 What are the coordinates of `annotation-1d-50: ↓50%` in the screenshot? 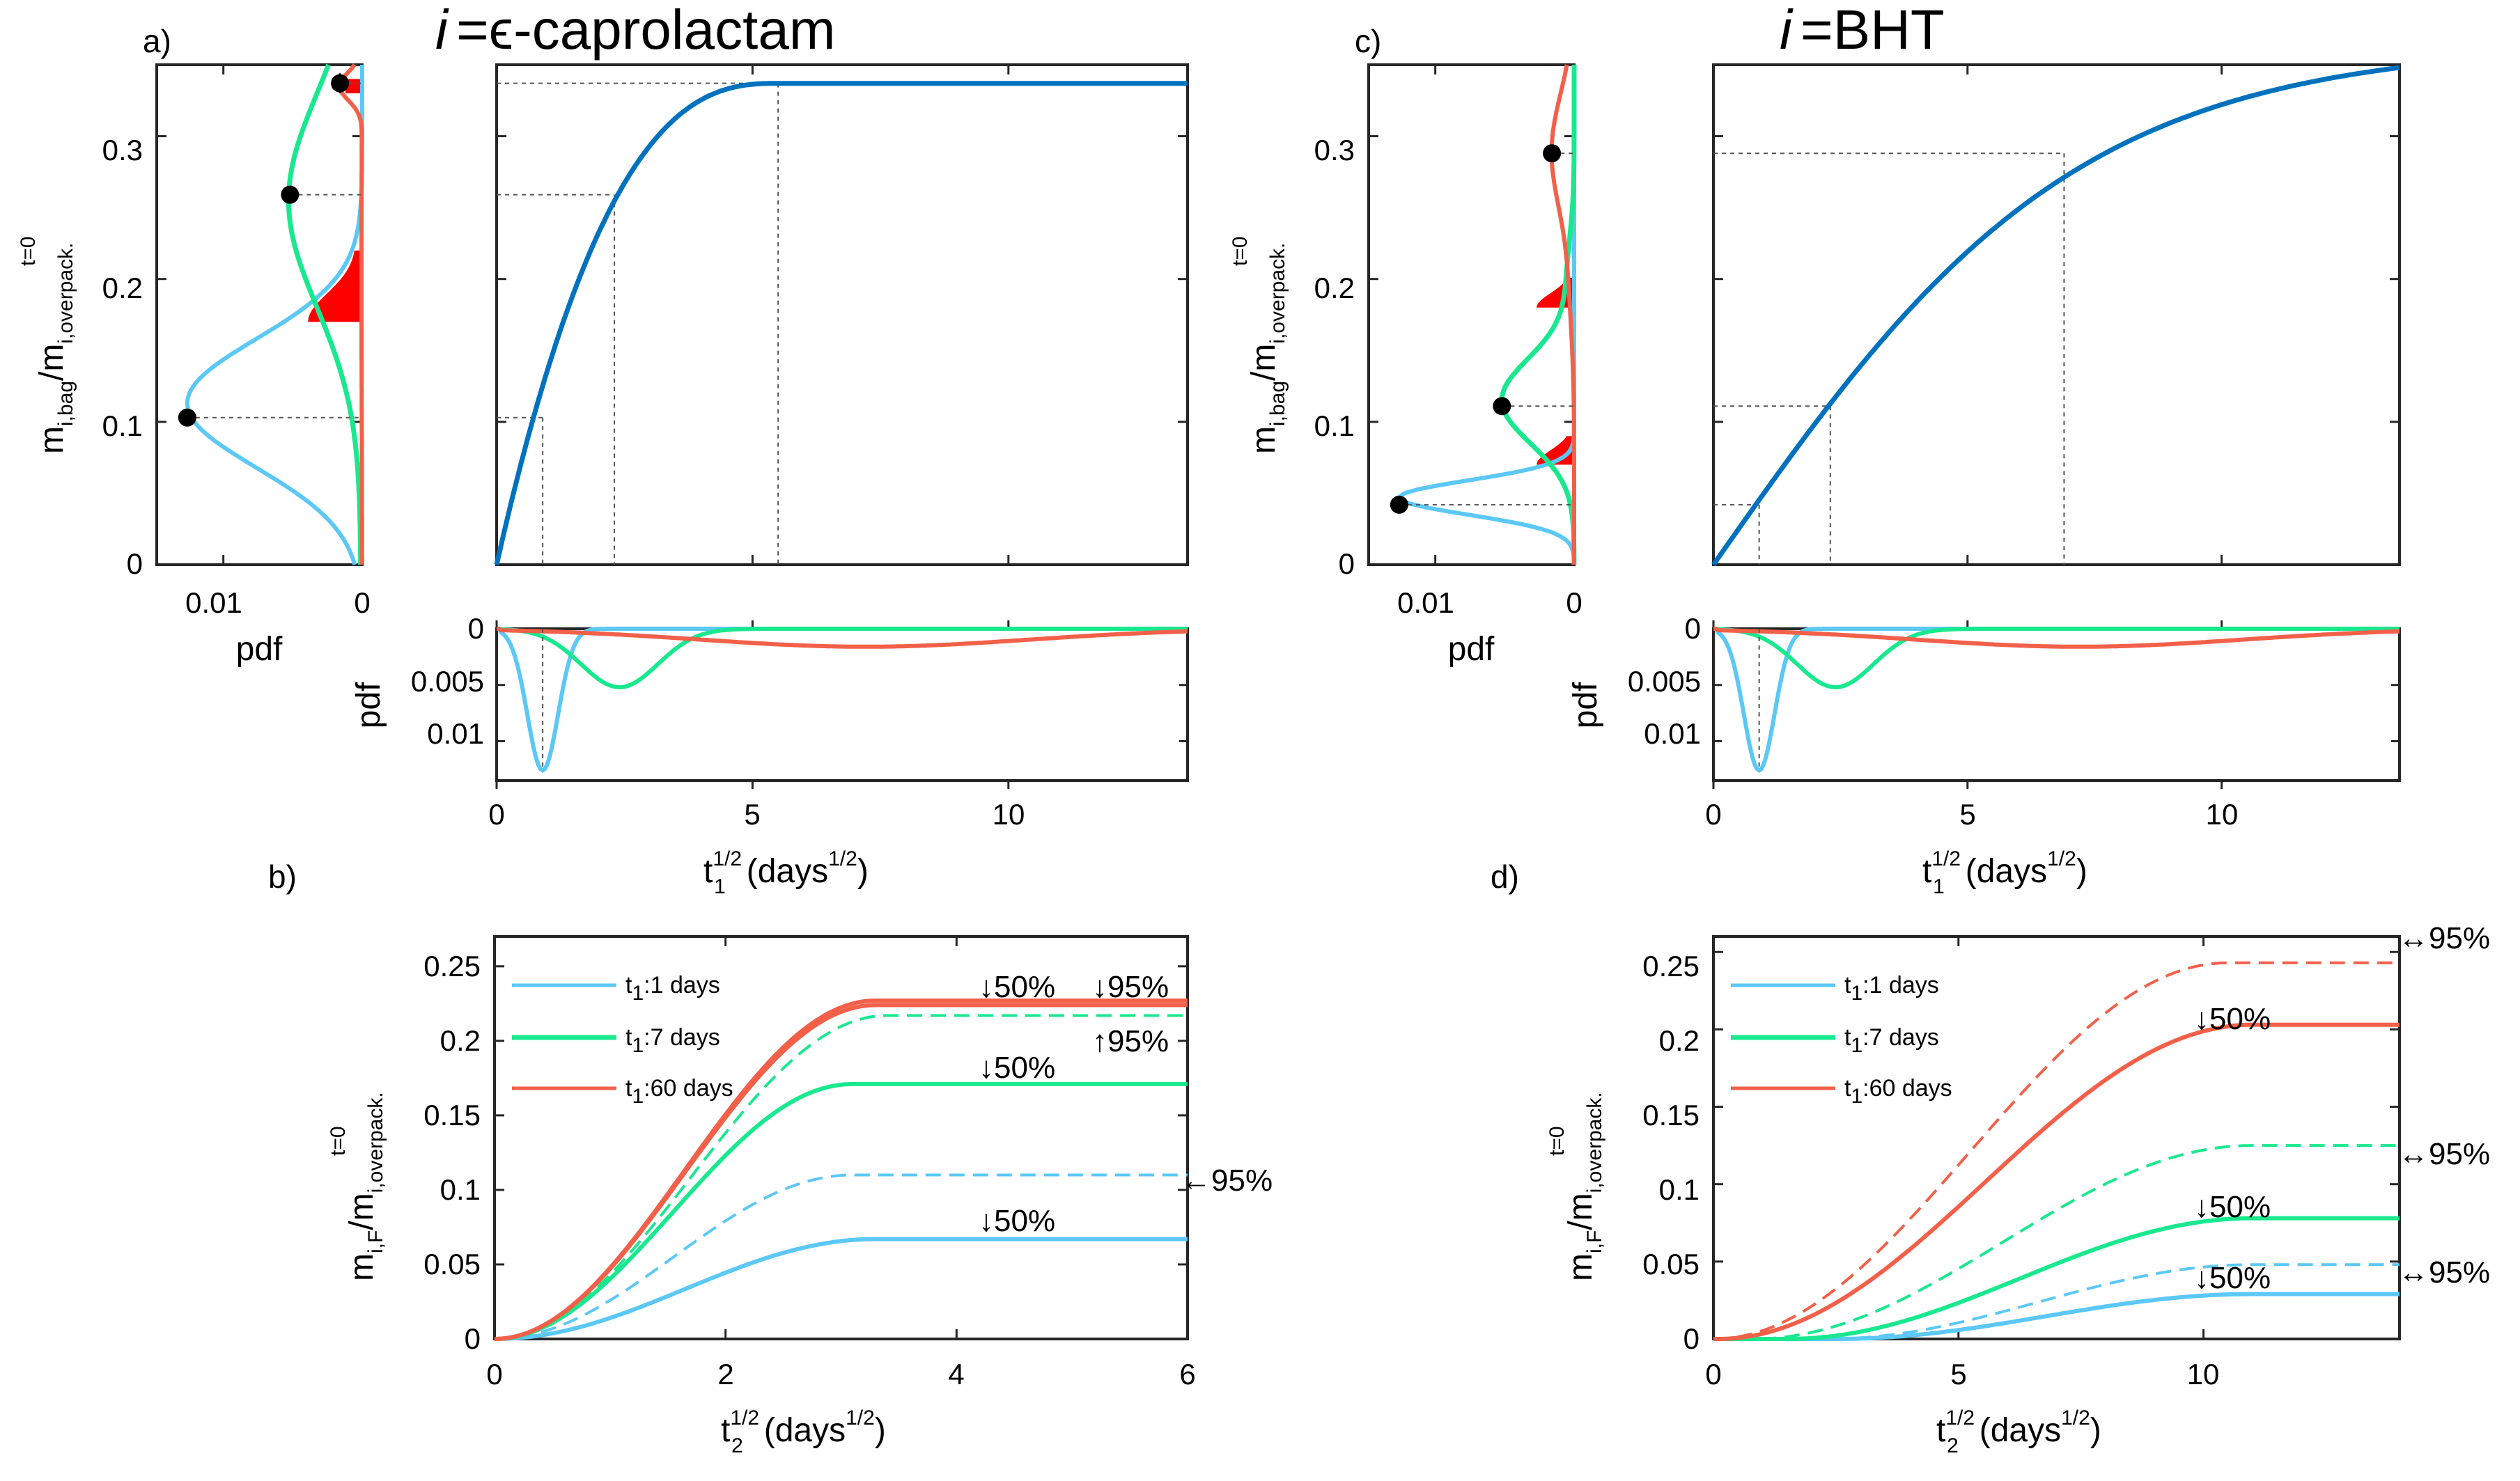 It's located at (1017, 1221).